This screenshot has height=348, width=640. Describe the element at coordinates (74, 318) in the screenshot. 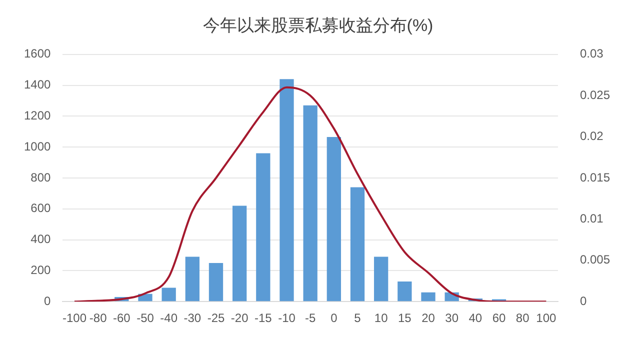

I see `x-tick-label: -100` at that location.